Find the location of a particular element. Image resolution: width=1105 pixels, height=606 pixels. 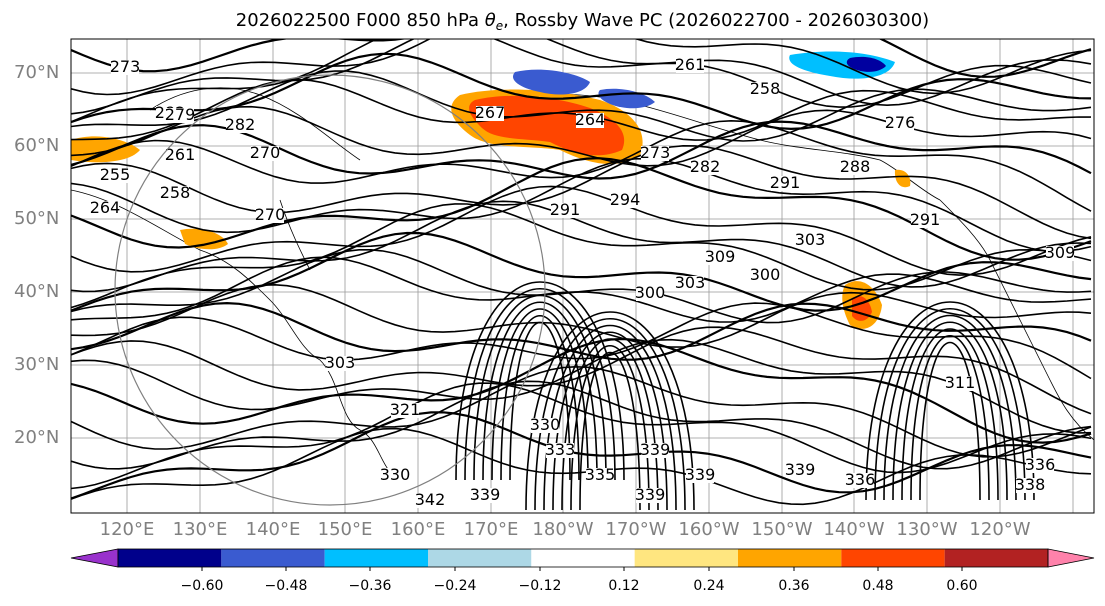

contour-label: 291 is located at coordinates (925, 219).